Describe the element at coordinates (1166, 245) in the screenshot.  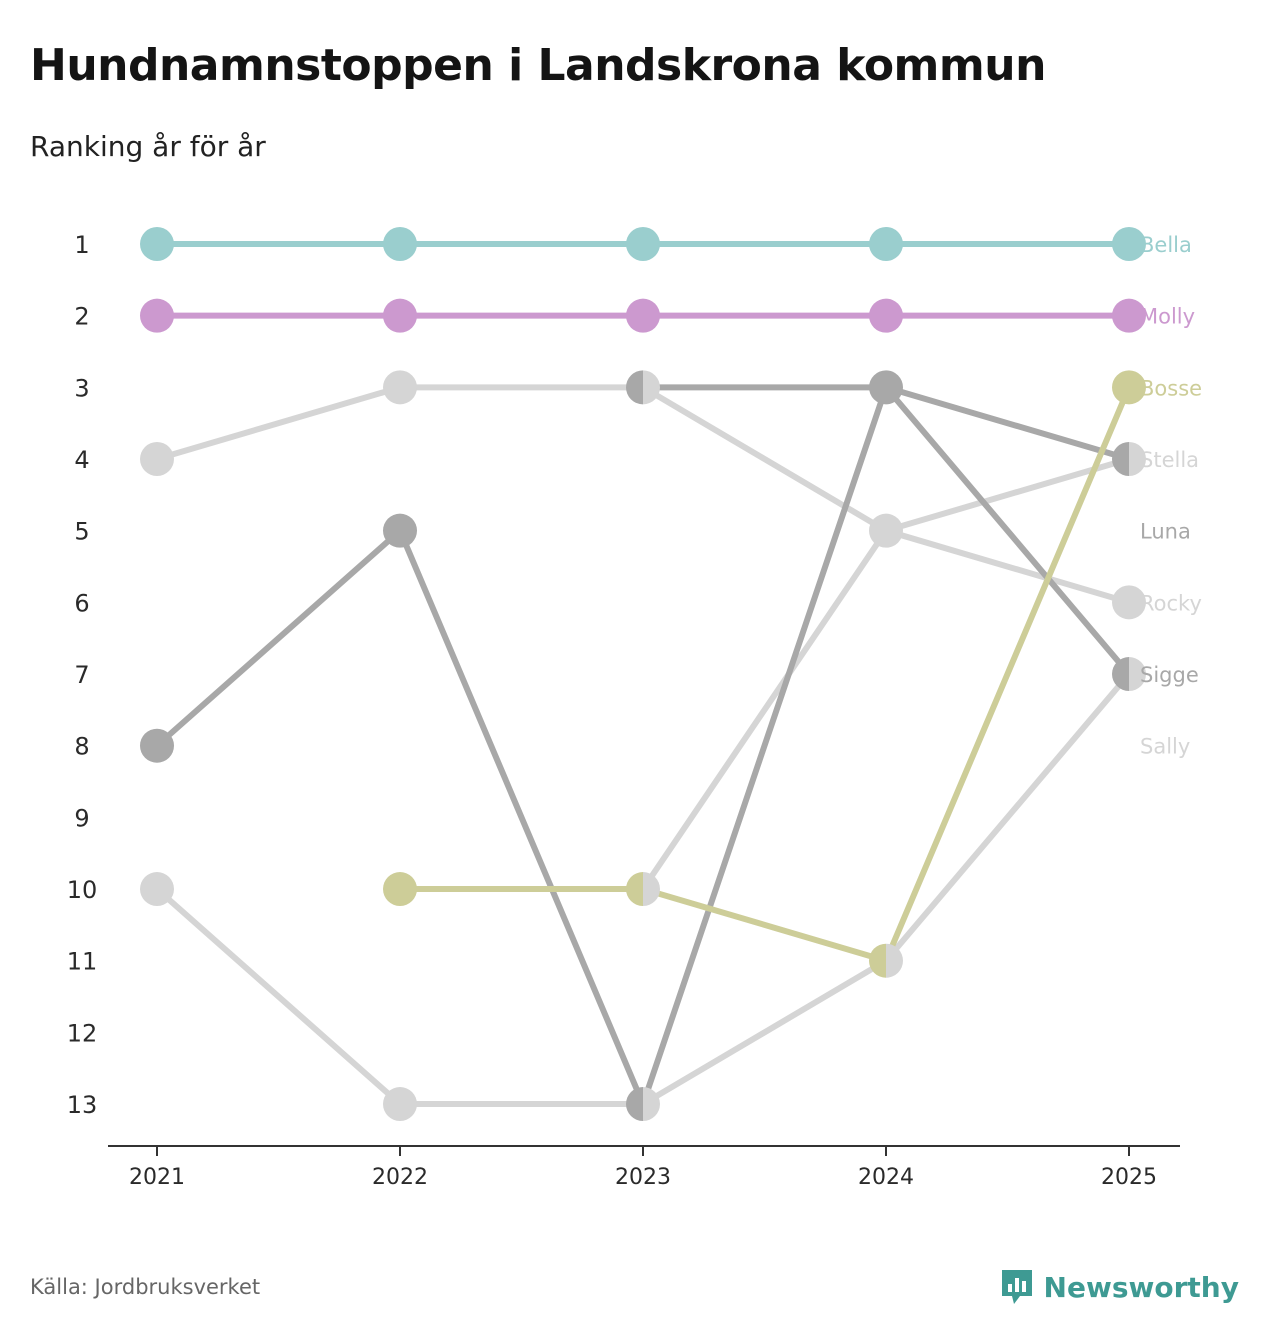
I see `series-label-bella: Bella` at that location.